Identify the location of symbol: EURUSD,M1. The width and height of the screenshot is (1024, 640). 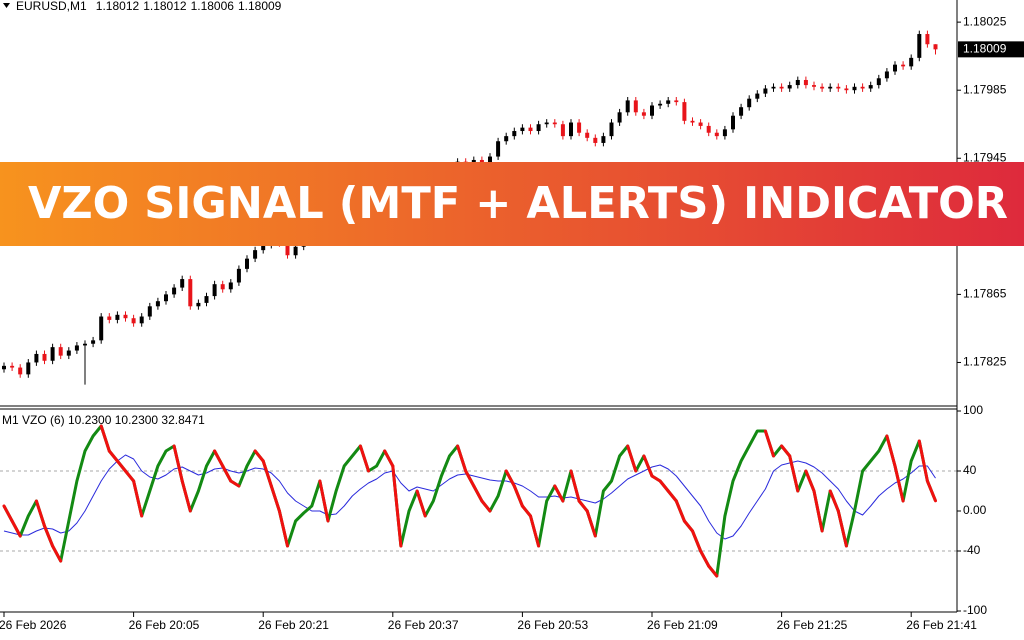
(51, 6).